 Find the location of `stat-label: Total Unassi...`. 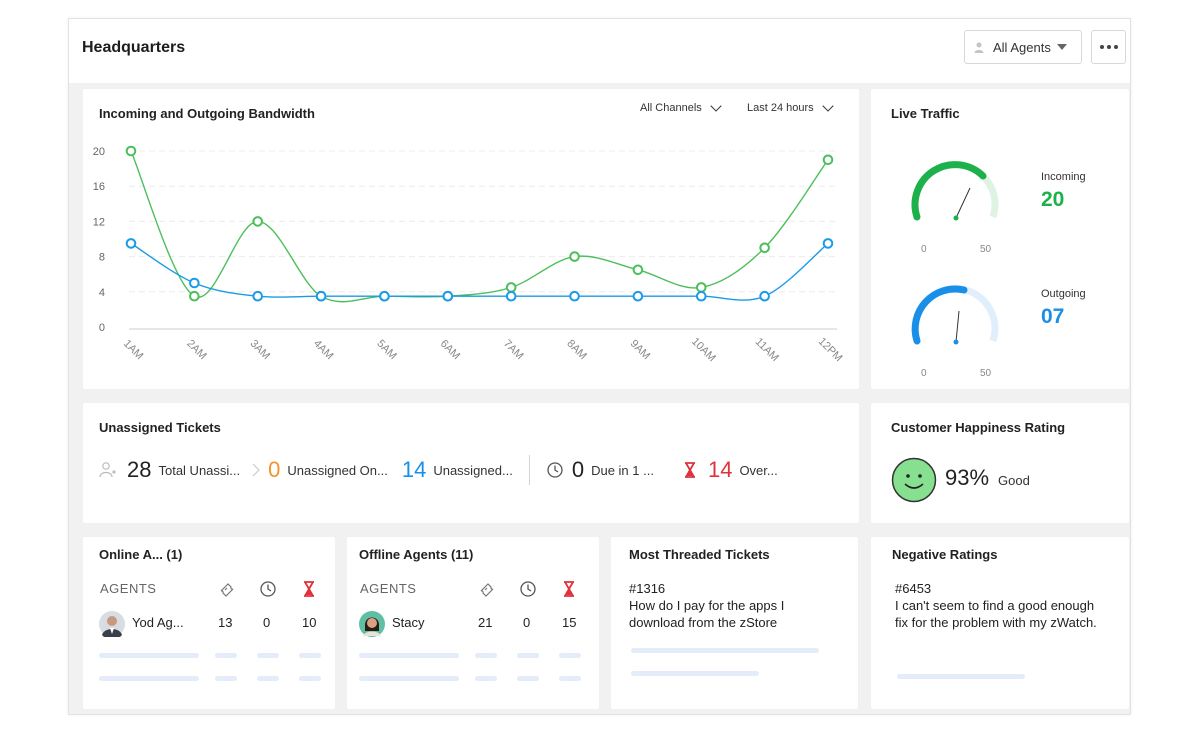

stat-label: Total Unassi... is located at coordinates (199, 470).